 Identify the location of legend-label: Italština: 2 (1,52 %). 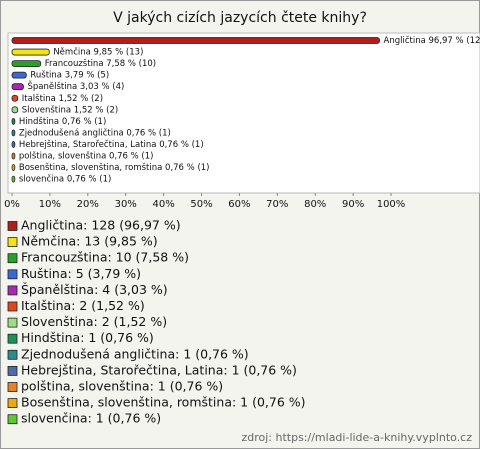
(83, 305).